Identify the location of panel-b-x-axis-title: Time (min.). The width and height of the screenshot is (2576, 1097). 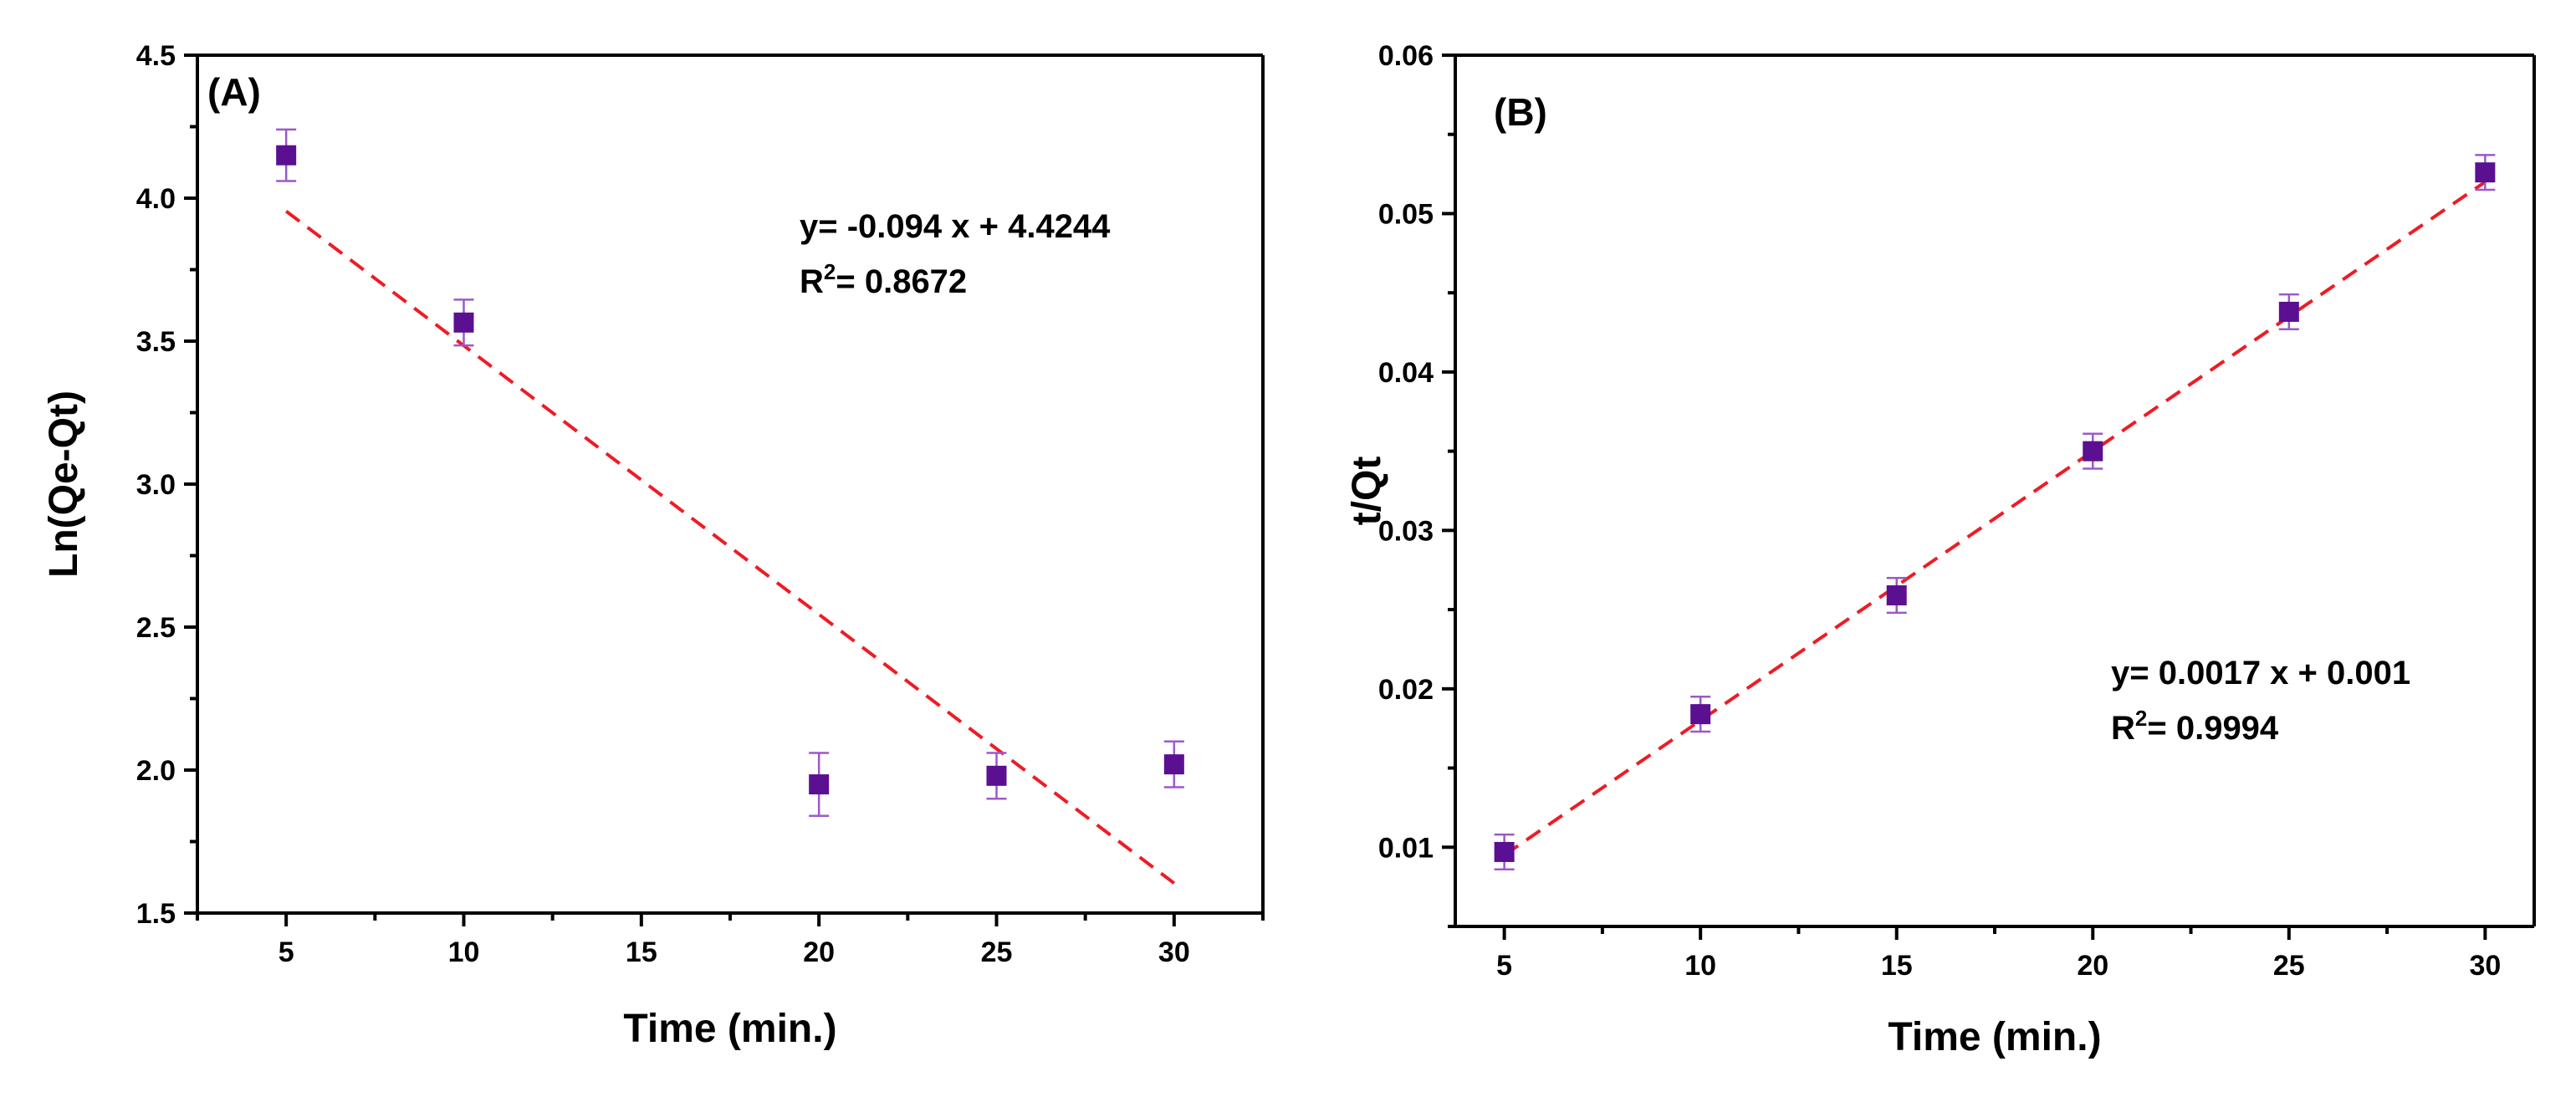
(1994, 1037).